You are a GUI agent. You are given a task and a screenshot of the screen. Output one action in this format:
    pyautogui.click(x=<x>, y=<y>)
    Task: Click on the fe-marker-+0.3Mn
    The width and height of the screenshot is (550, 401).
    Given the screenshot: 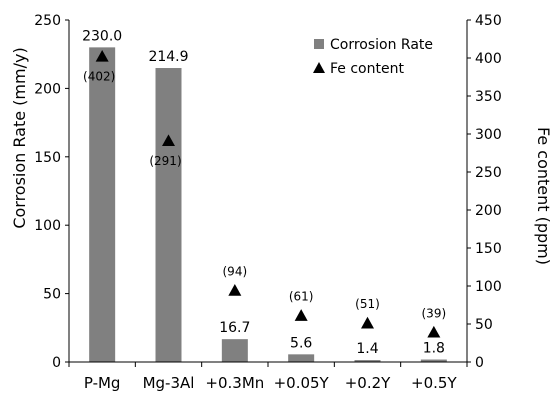 What is the action you would take?
    pyautogui.click(x=235, y=290)
    